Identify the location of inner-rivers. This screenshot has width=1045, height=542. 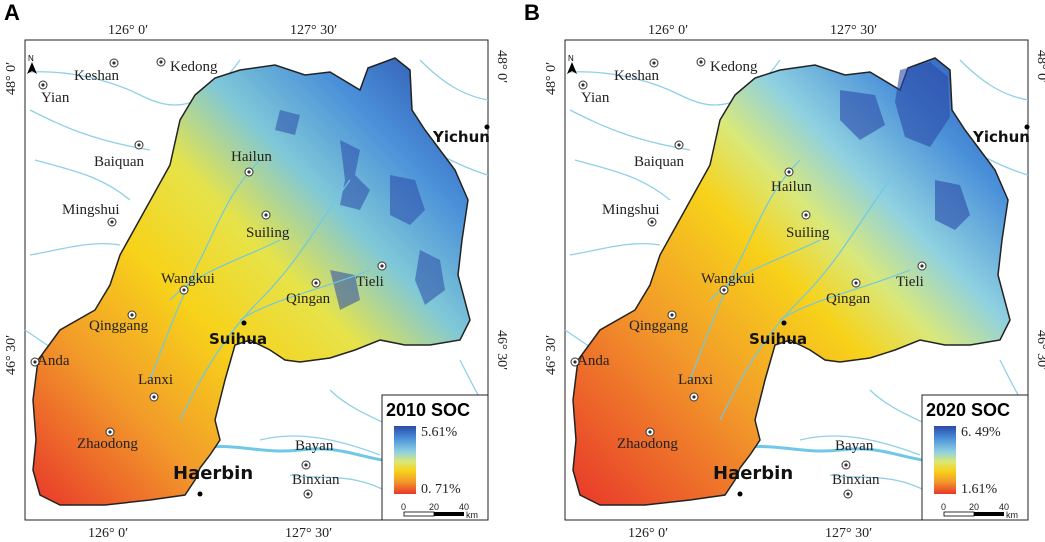
(260, 290).